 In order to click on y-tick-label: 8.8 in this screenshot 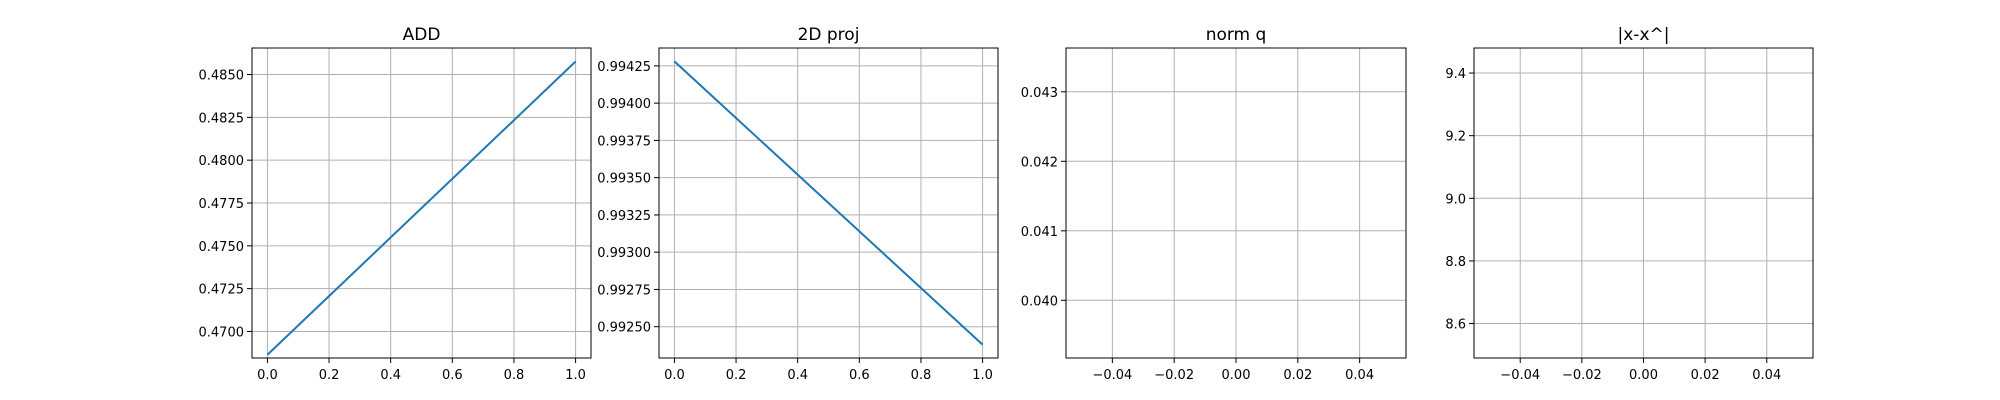, I will do `click(1455, 262)`.